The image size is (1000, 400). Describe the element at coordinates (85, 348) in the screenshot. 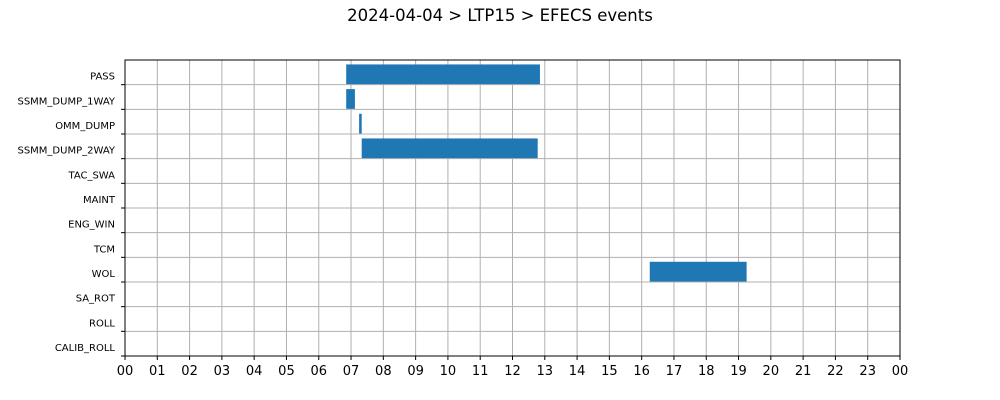

I see `category-label: CALIB_ROLL` at that location.